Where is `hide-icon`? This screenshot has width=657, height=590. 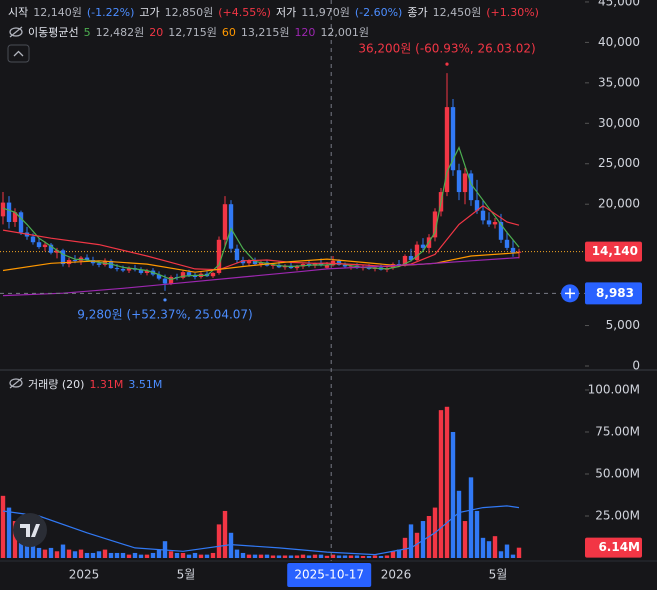 hide-icon is located at coordinates (16, 32).